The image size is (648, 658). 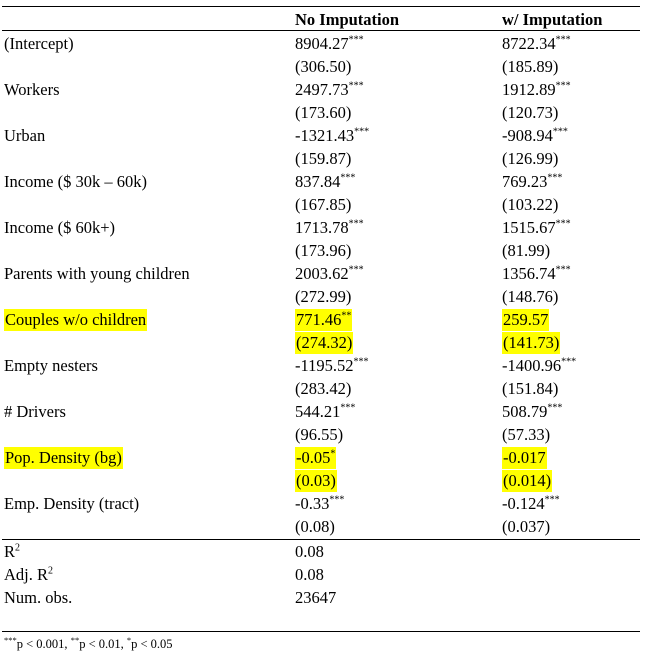 I want to click on standard-error-value: (0.08), so click(x=315, y=526).